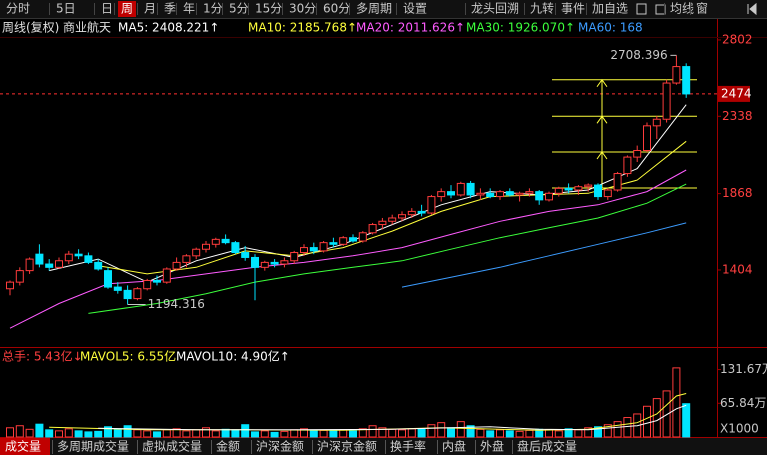 This screenshot has width=767, height=455. Describe the element at coordinates (743, 403) in the screenshot. I see `y-tick-label: 65.84万` at that location.